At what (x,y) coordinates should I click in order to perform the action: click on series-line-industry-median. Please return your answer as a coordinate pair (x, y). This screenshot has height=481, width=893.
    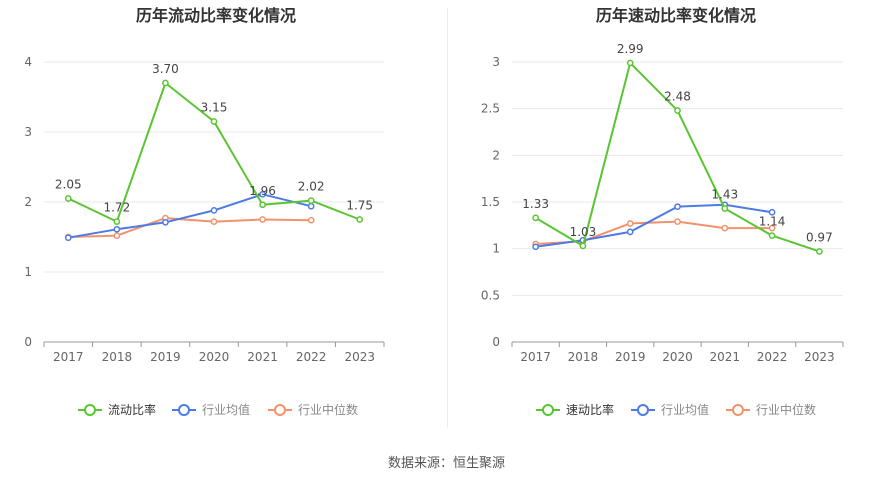
    Looking at the image, I should click on (190, 227).